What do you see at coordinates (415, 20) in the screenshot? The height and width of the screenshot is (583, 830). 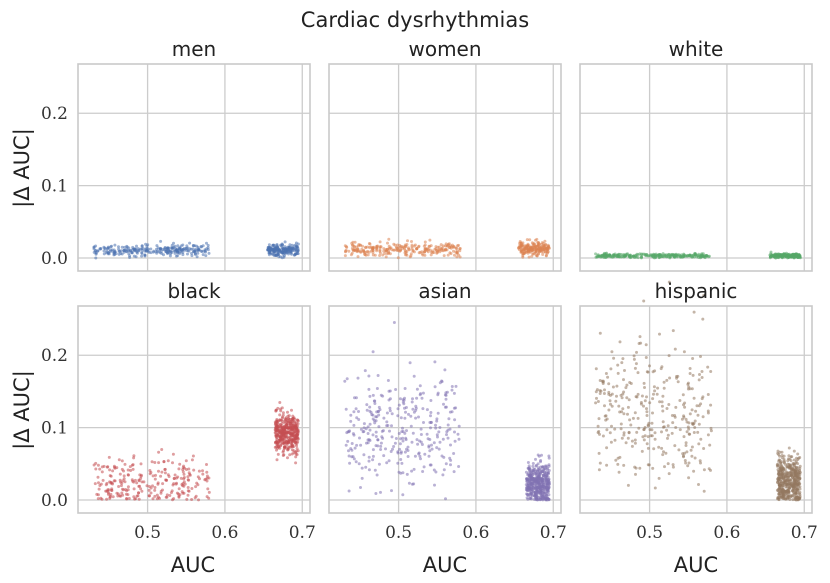 I see `figure-title: Cardiac dysrhythmias` at bounding box center [415, 20].